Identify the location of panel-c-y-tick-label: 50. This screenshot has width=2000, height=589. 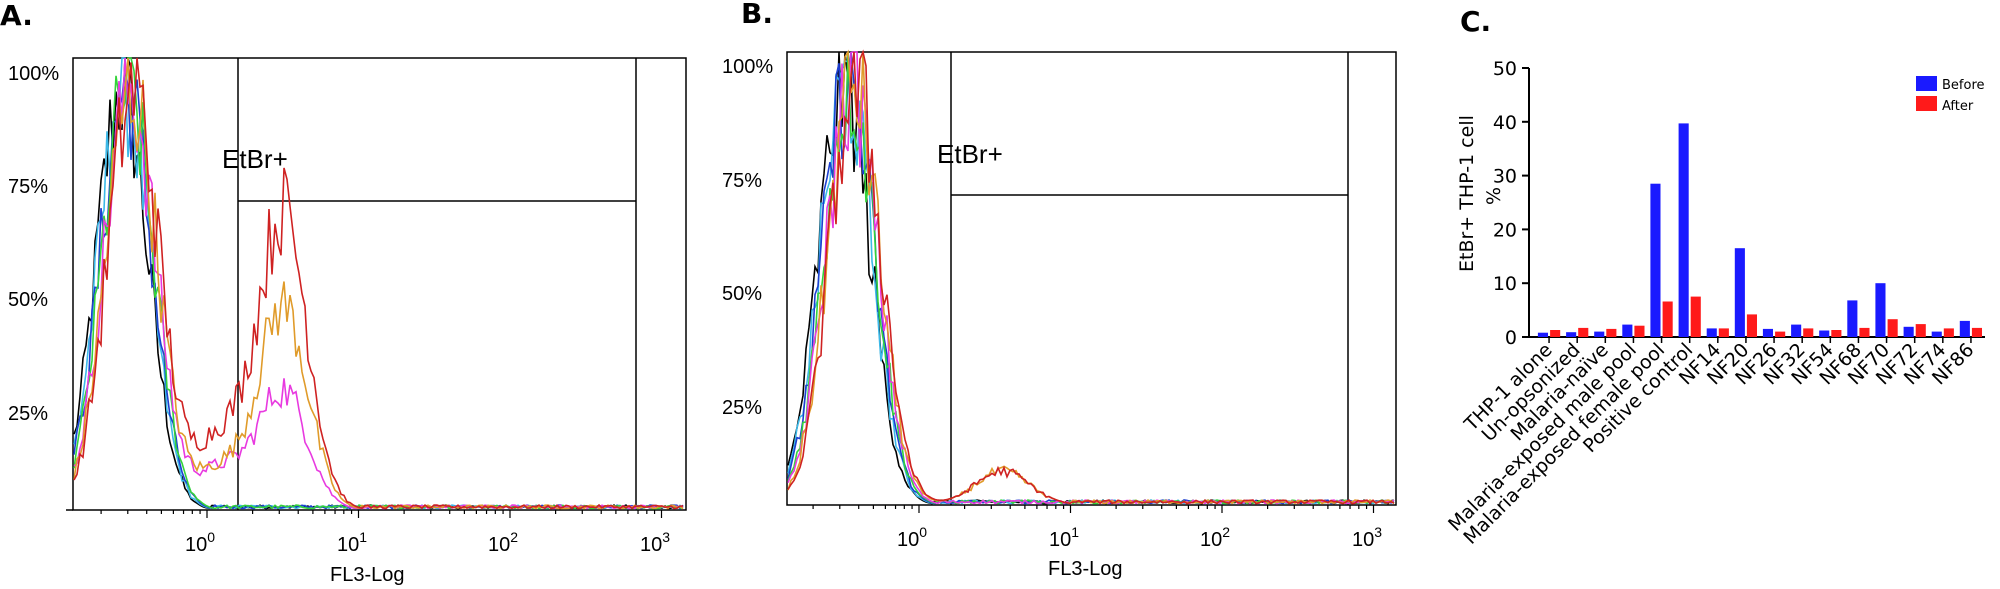
(1505, 69).